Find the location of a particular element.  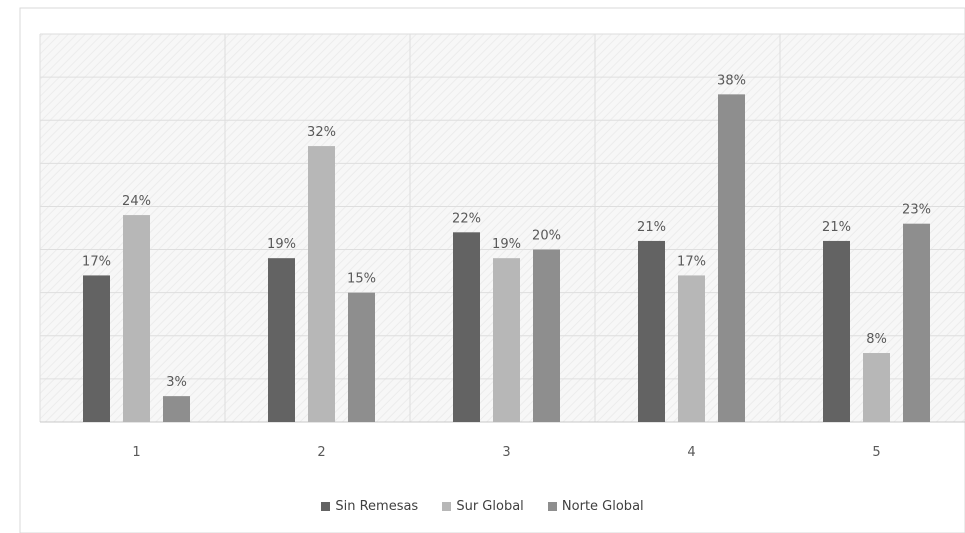

category-axis: 1 2 3 4 5 is located at coordinates (506, 452).